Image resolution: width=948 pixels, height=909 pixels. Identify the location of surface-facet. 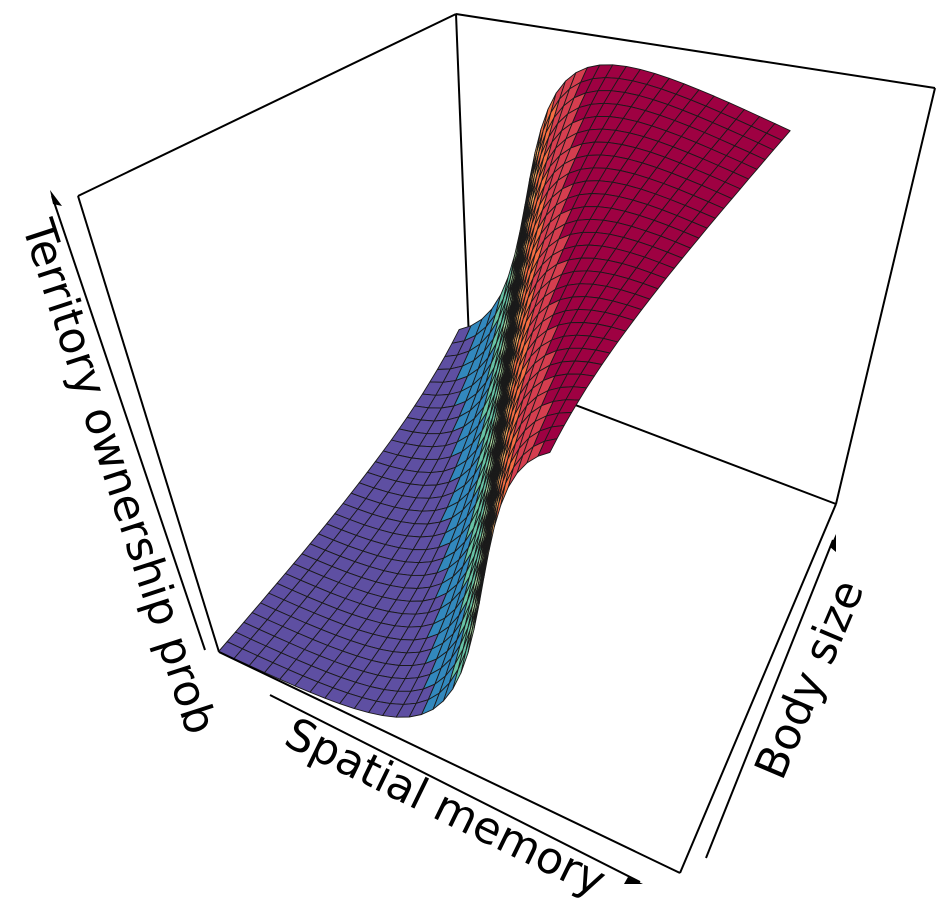
(547, 447).